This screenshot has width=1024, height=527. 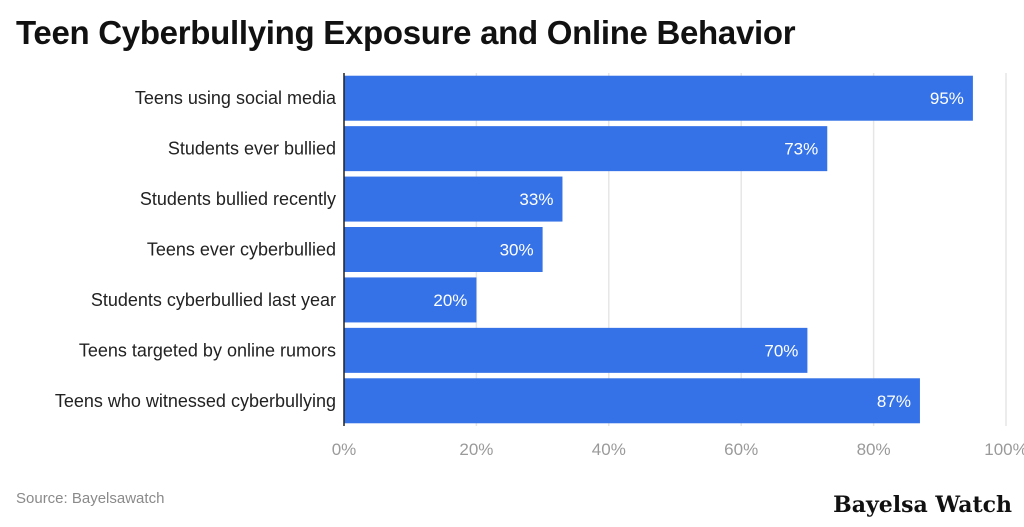 What do you see at coordinates (450, 300) in the screenshot?
I see `bar-value-label: 20%` at bounding box center [450, 300].